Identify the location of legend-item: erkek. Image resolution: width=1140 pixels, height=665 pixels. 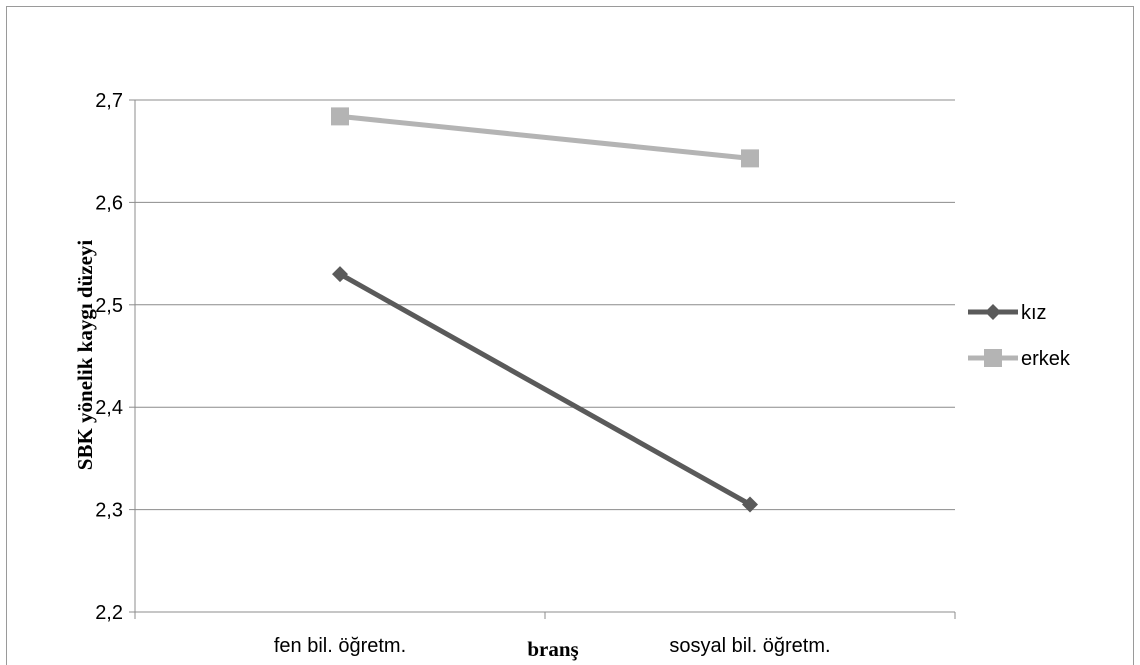
(1019, 359).